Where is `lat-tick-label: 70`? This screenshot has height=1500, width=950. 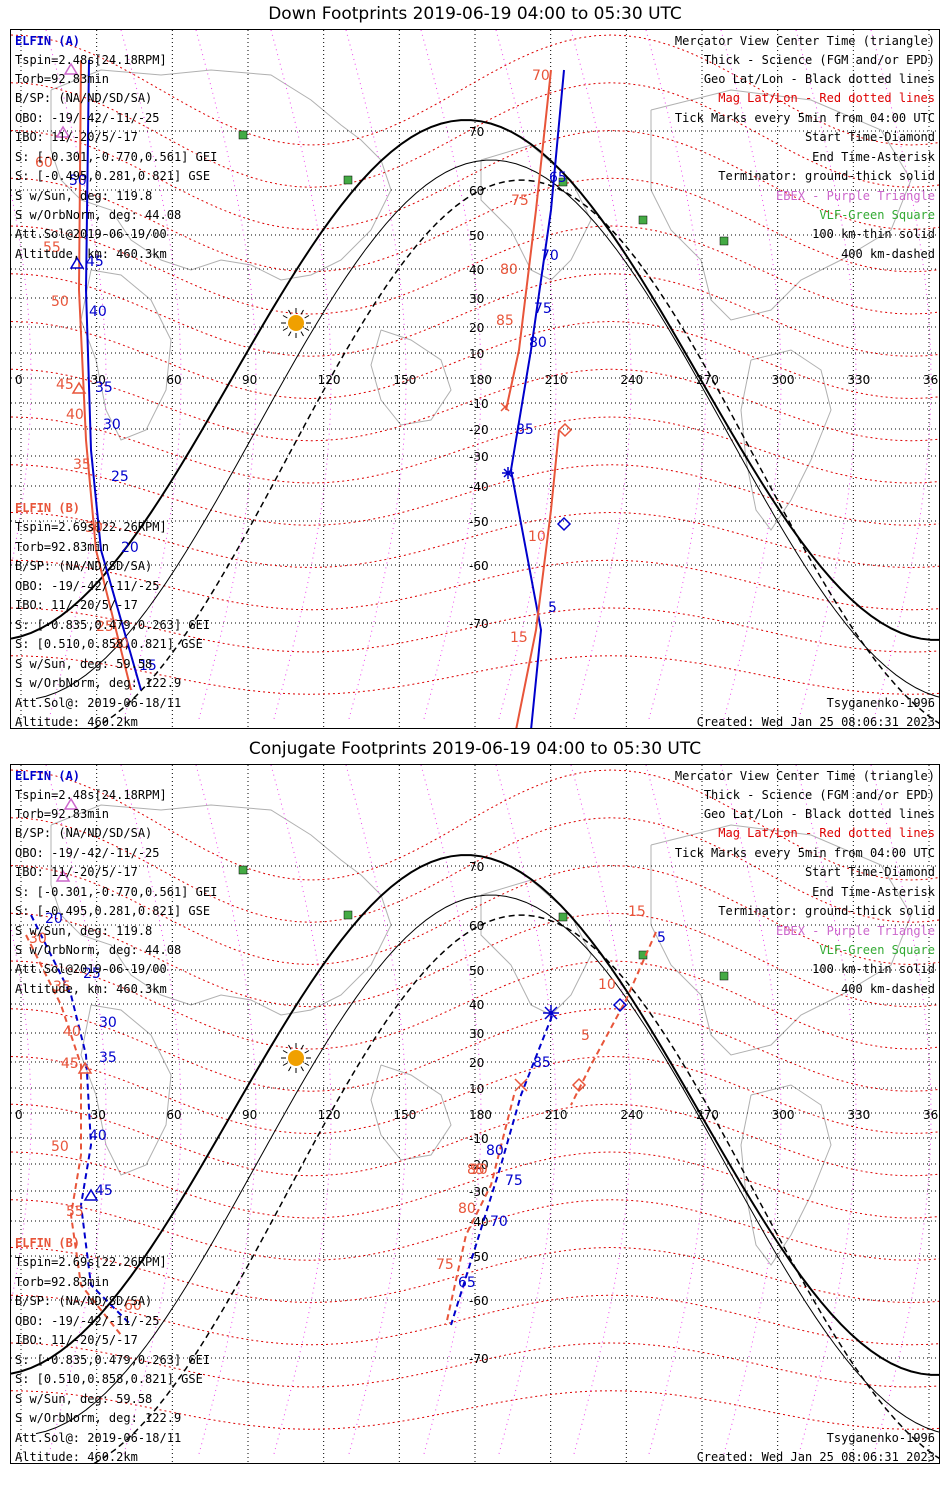 lat-tick-label: 70 is located at coordinates (476, 867).